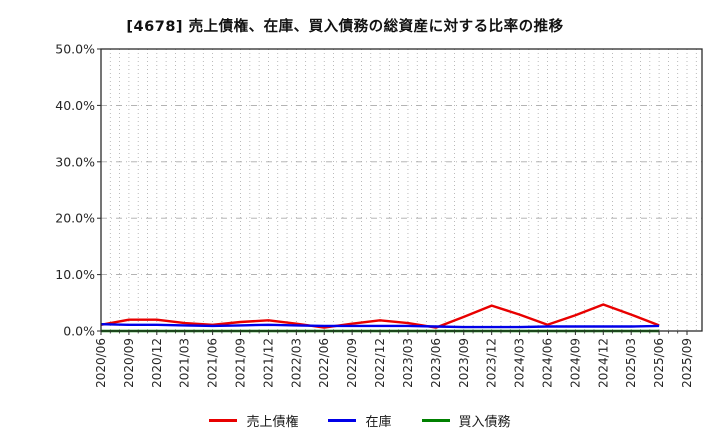  I want to click on x-tick-label: 2021/03, so click(185, 363).